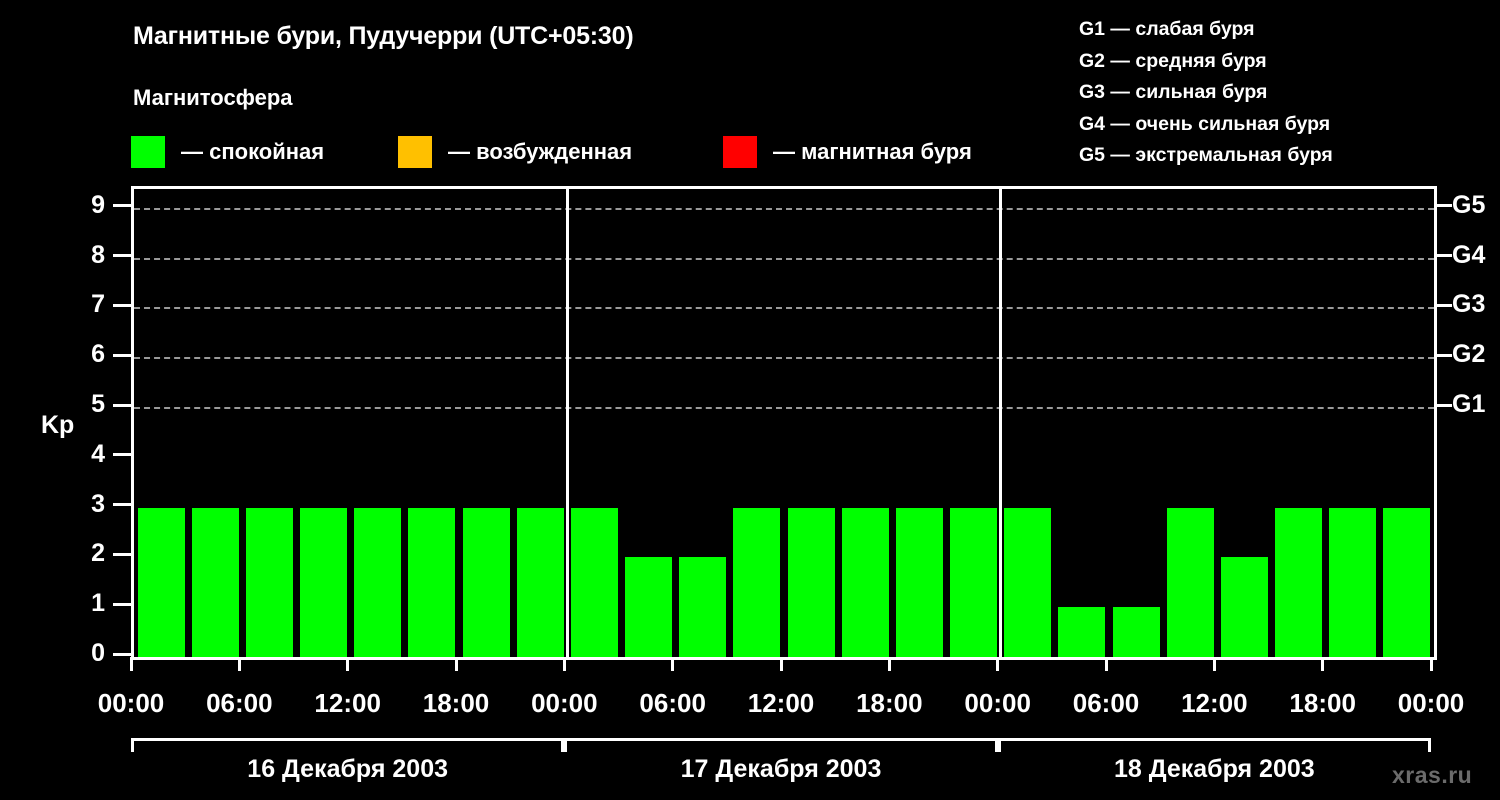  I want to click on x-tick-label-4: 00:00, so click(564, 703).